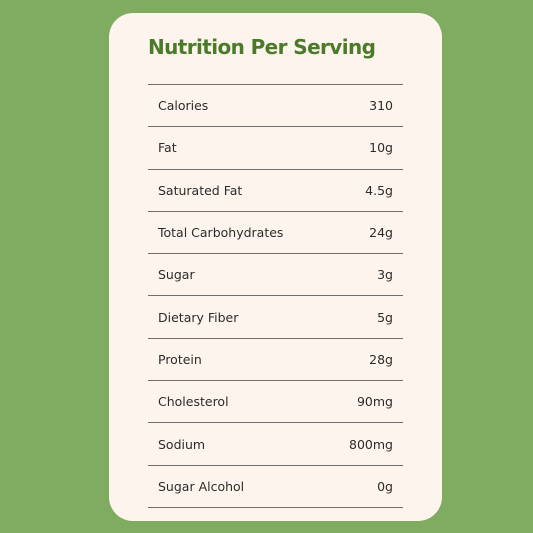  What do you see at coordinates (182, 444) in the screenshot?
I see `nutrient-label: Sodium` at bounding box center [182, 444].